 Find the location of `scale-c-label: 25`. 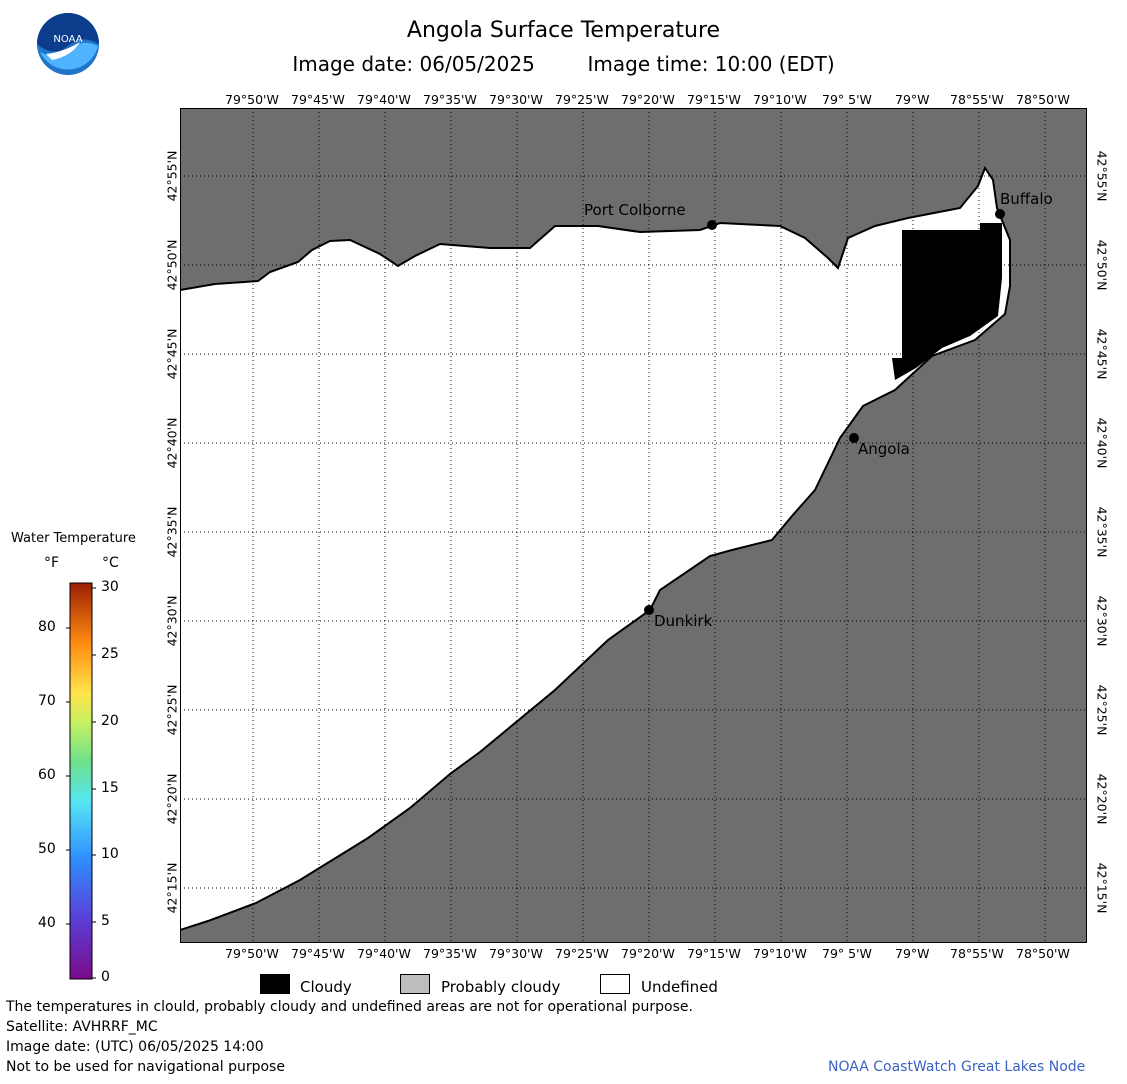

scale-c-label: 25 is located at coordinates (110, 654).